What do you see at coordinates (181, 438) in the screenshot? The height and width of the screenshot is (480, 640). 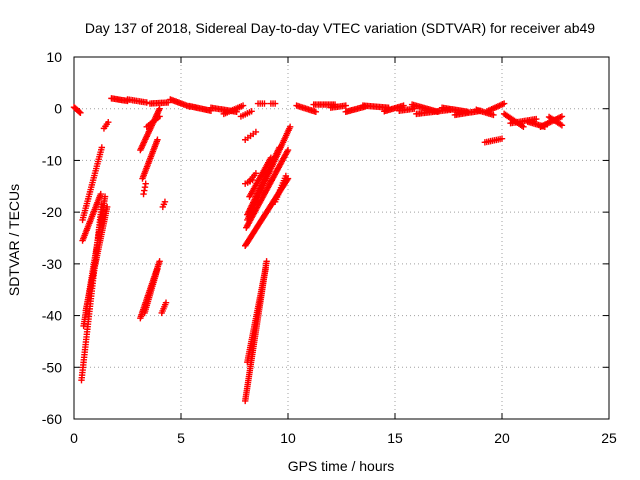 I see `x-tick-label: 5` at bounding box center [181, 438].